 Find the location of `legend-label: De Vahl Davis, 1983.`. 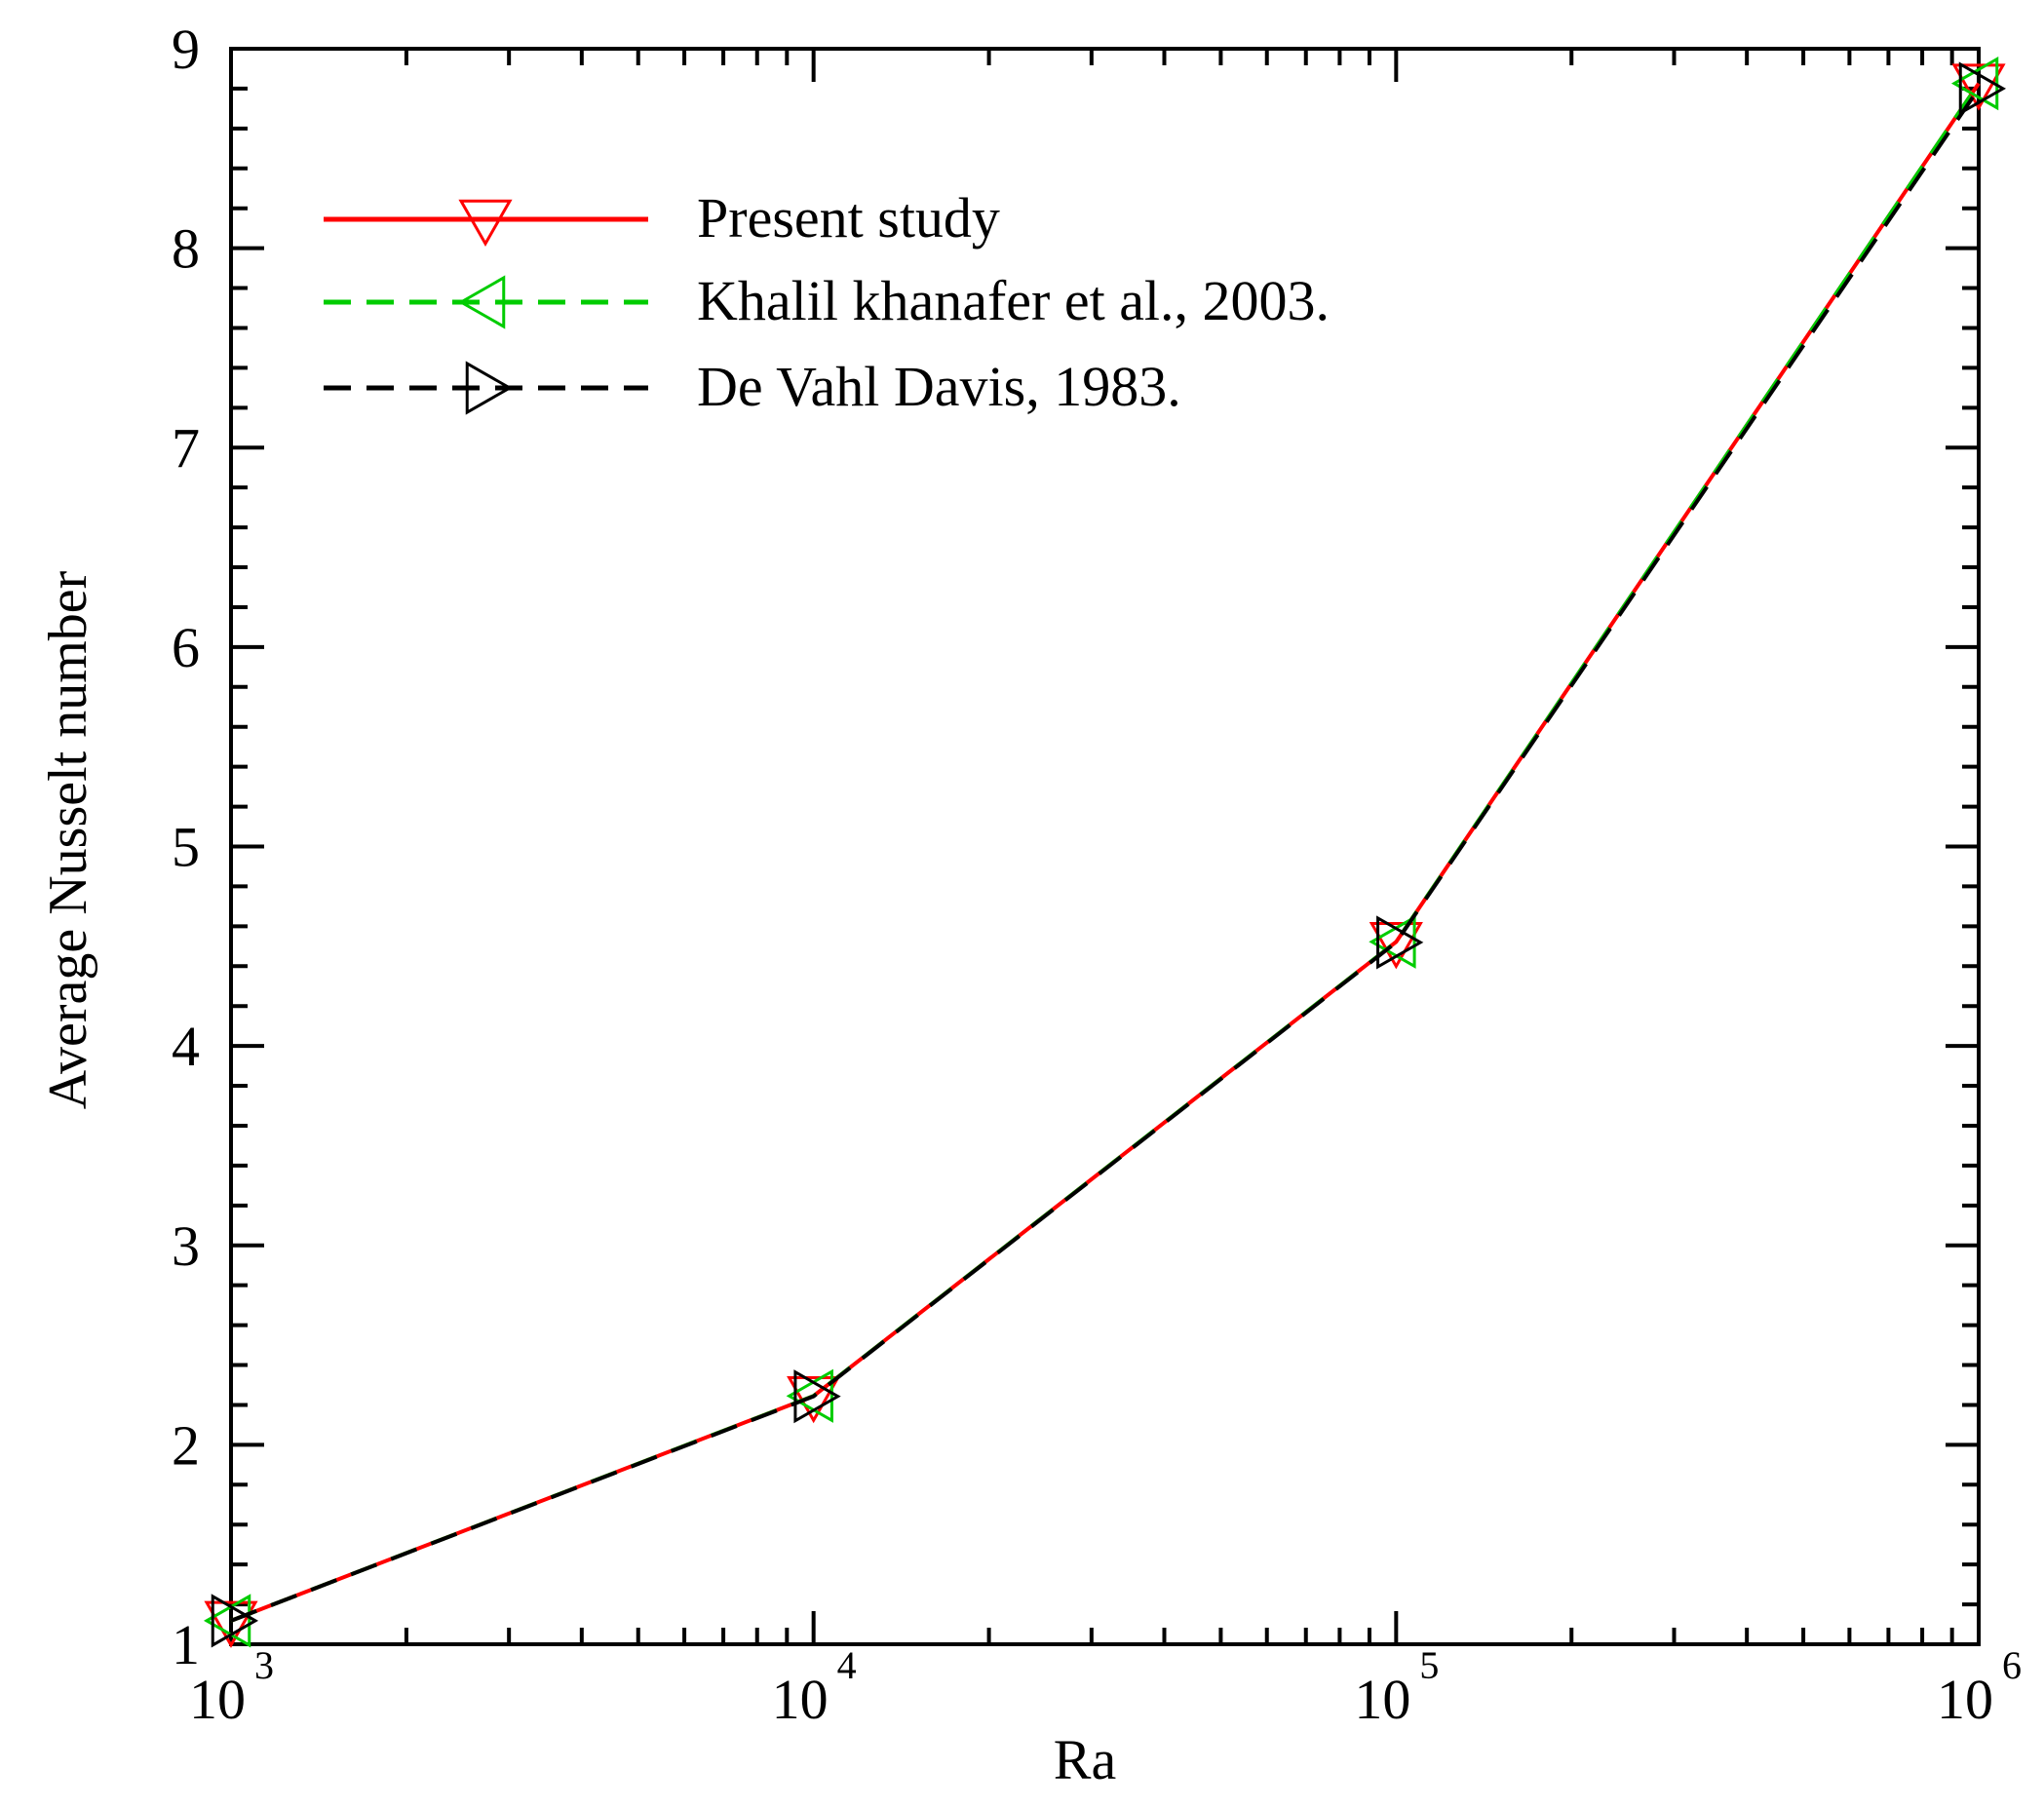

legend-label: De Vahl Davis, 1983. is located at coordinates (939, 386).